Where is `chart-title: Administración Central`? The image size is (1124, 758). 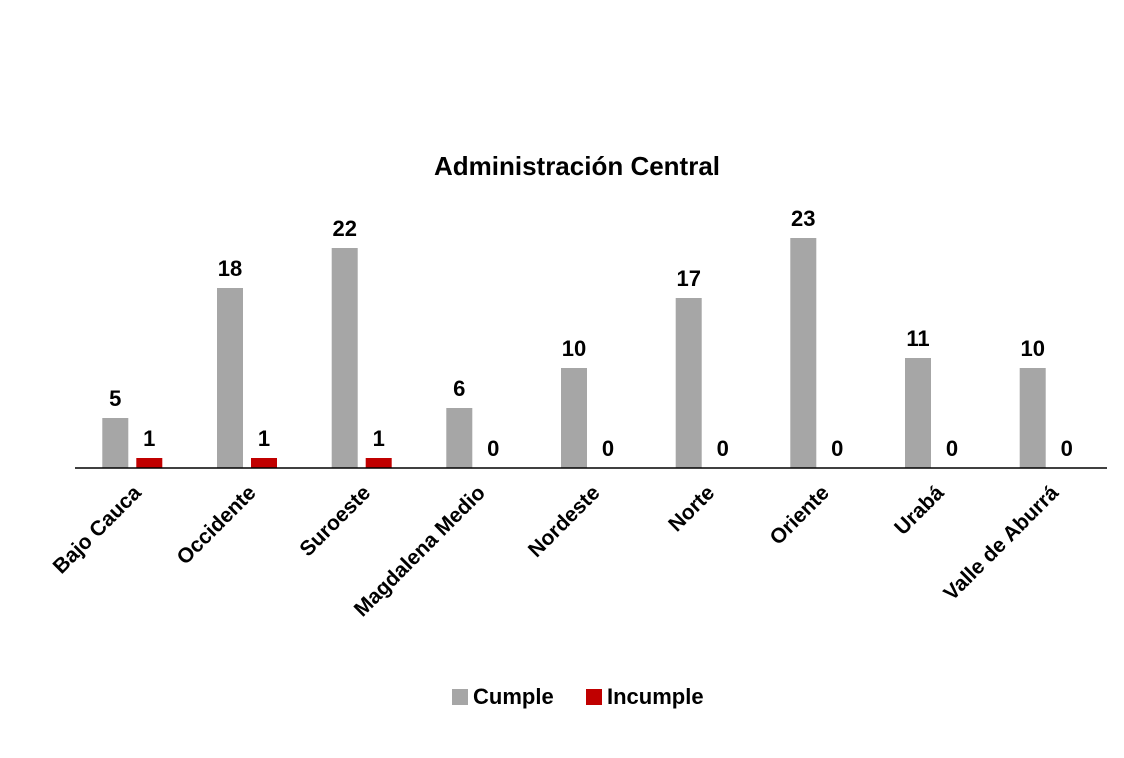
chart-title: Administración Central is located at coordinates (577, 166).